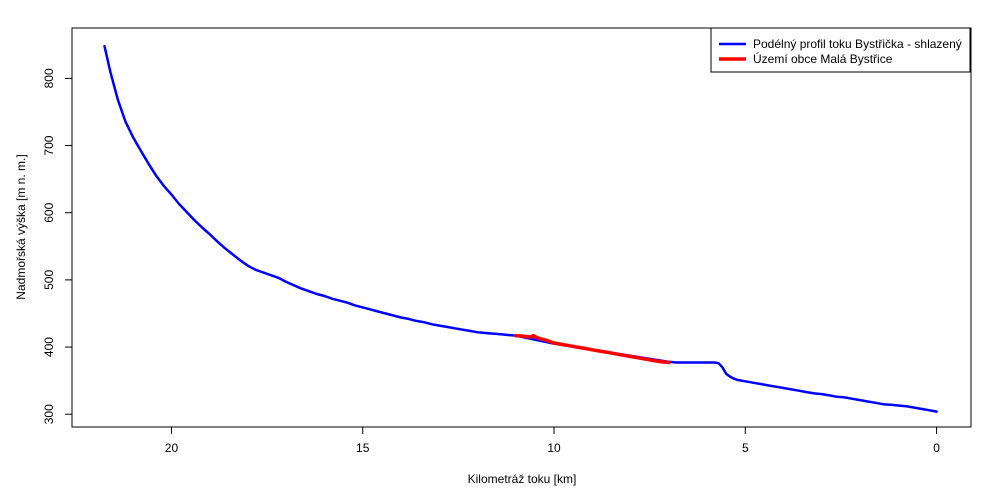  I want to click on y-tick-label: 400, so click(49, 347).